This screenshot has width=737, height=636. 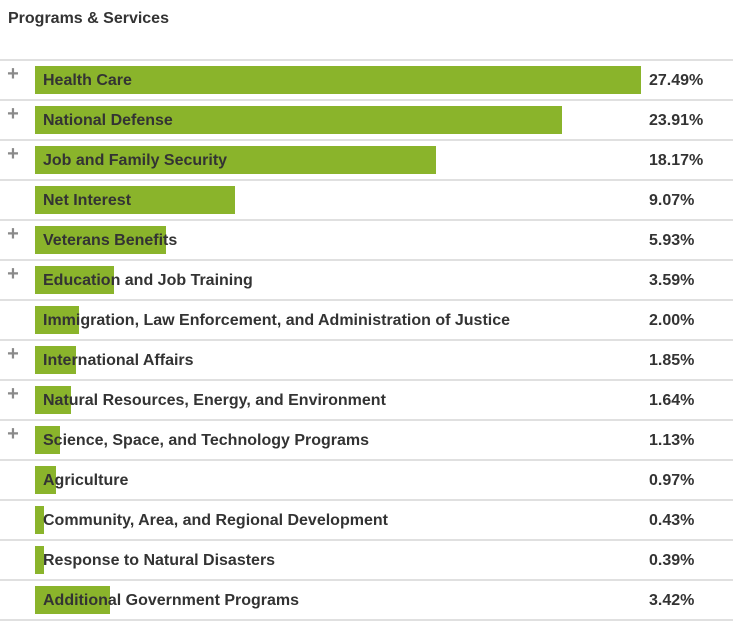 What do you see at coordinates (87, 200) in the screenshot?
I see `category-label: Net Interest` at bounding box center [87, 200].